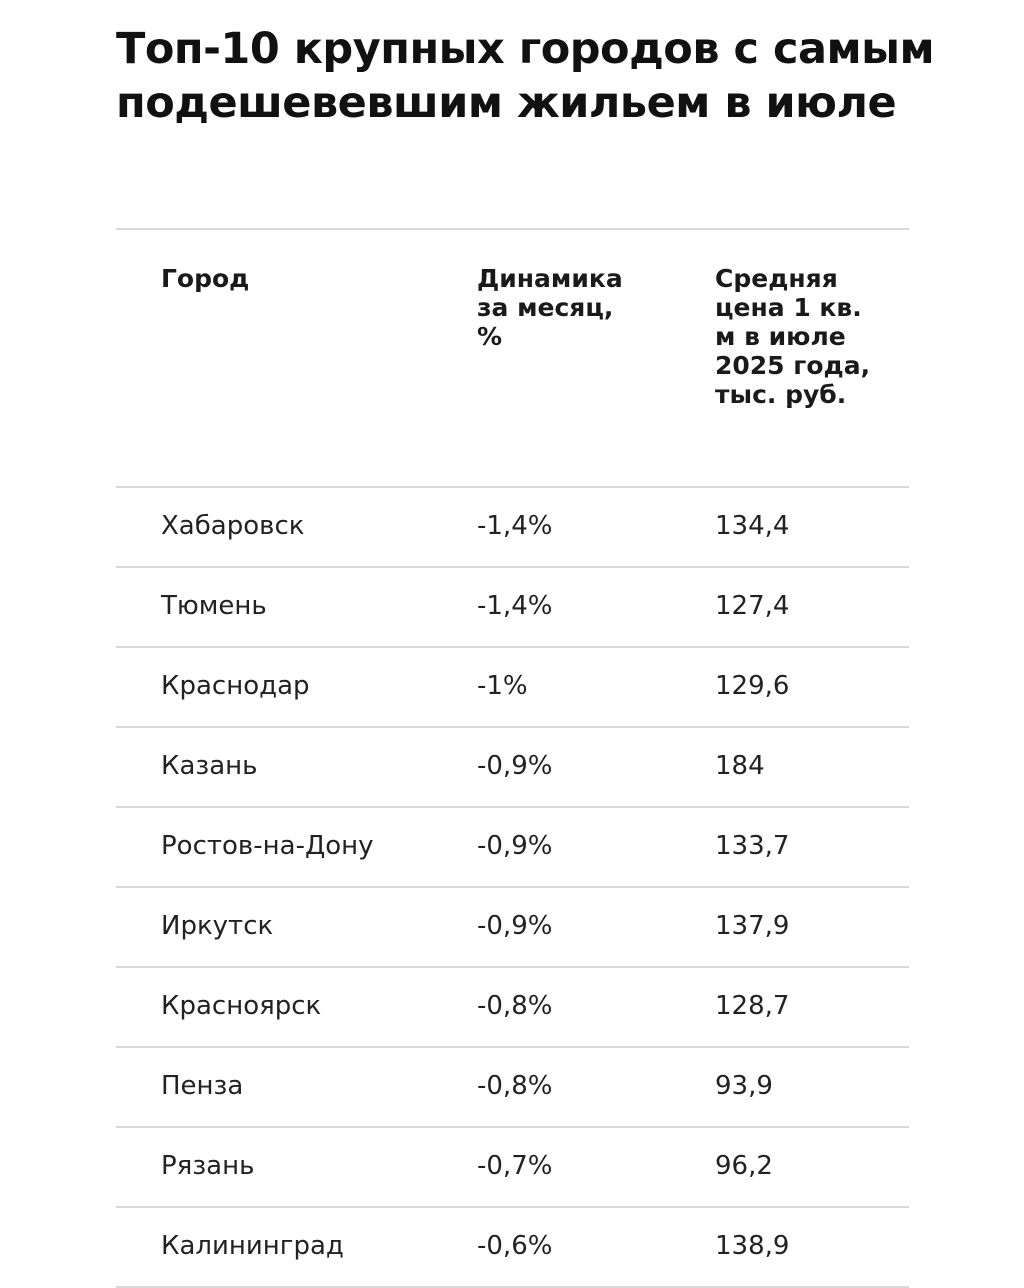  What do you see at coordinates (752, 686) in the screenshot?
I see `cell-price: 129,6` at bounding box center [752, 686].